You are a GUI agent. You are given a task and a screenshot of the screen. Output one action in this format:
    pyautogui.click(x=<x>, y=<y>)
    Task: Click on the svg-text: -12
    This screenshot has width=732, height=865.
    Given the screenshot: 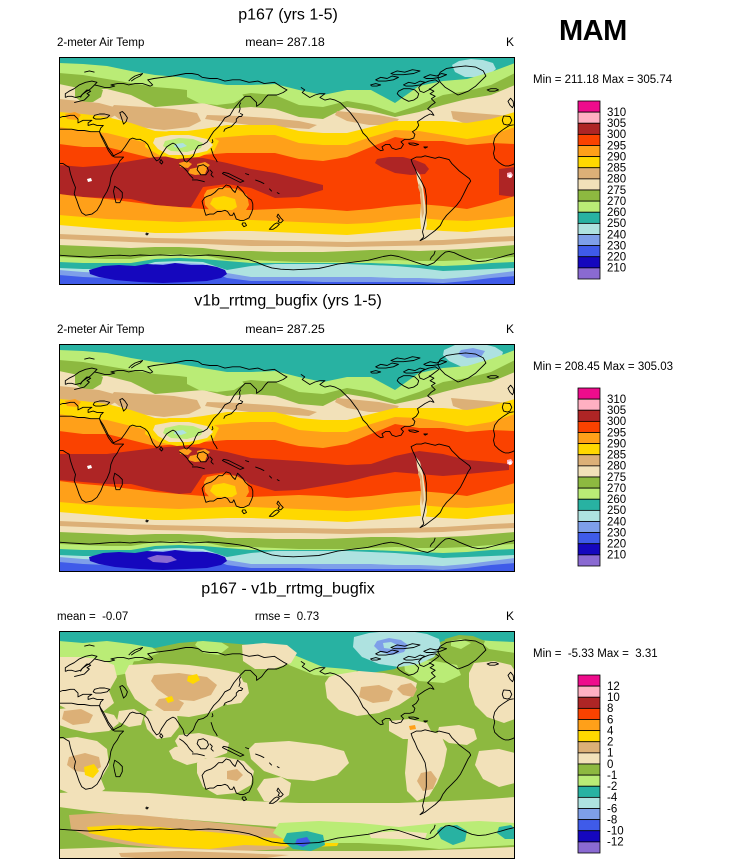 What is the action you would take?
    pyautogui.click(x=615, y=843)
    